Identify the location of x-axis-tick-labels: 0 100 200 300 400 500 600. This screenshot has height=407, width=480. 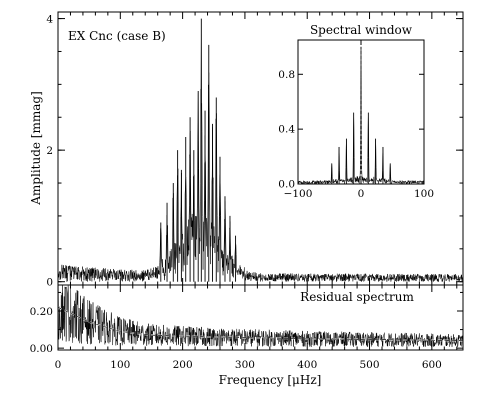
(248, 365).